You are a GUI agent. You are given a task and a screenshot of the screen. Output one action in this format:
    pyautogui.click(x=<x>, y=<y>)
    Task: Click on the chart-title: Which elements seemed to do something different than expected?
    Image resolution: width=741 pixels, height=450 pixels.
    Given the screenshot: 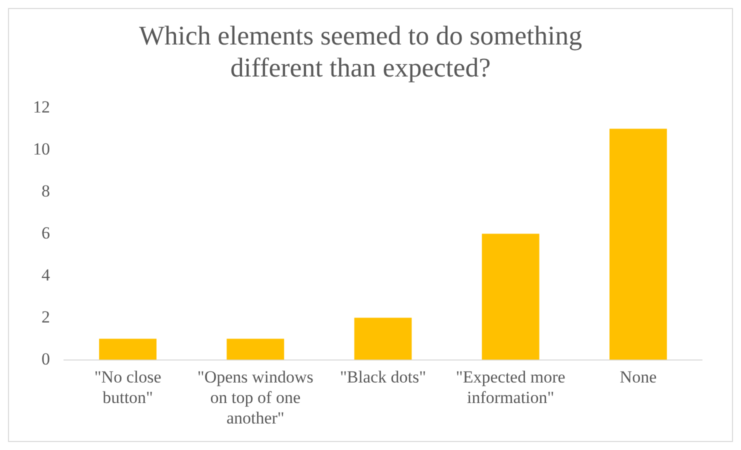 What is the action you would take?
    pyautogui.click(x=360, y=51)
    